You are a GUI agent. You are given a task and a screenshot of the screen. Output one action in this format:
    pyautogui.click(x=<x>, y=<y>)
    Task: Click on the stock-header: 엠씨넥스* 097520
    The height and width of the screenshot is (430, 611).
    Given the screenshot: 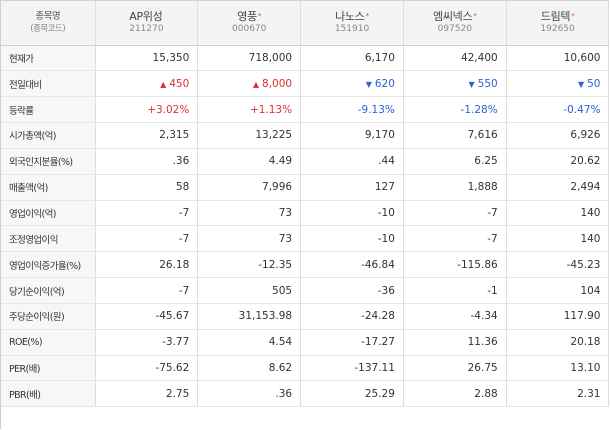 What is the action you would take?
    pyautogui.click(x=455, y=23)
    